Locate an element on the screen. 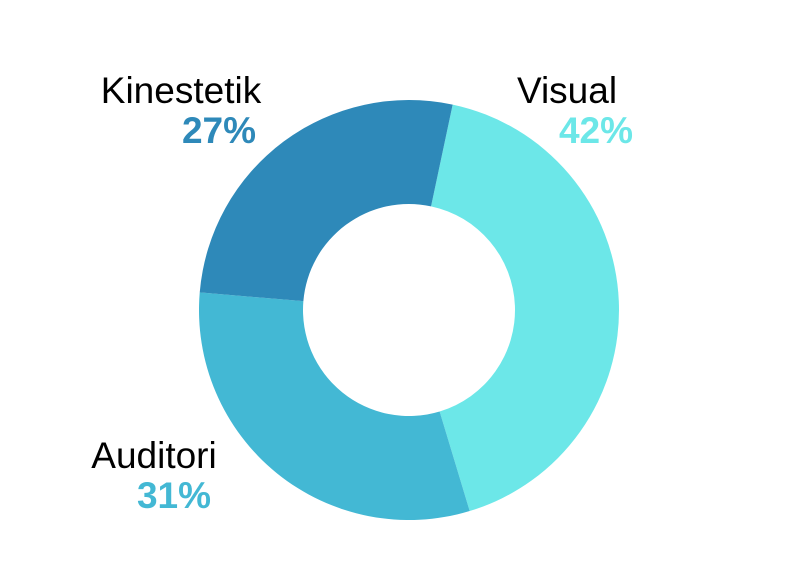 The image size is (800, 569). label-visual-name: Visual is located at coordinates (567, 90).